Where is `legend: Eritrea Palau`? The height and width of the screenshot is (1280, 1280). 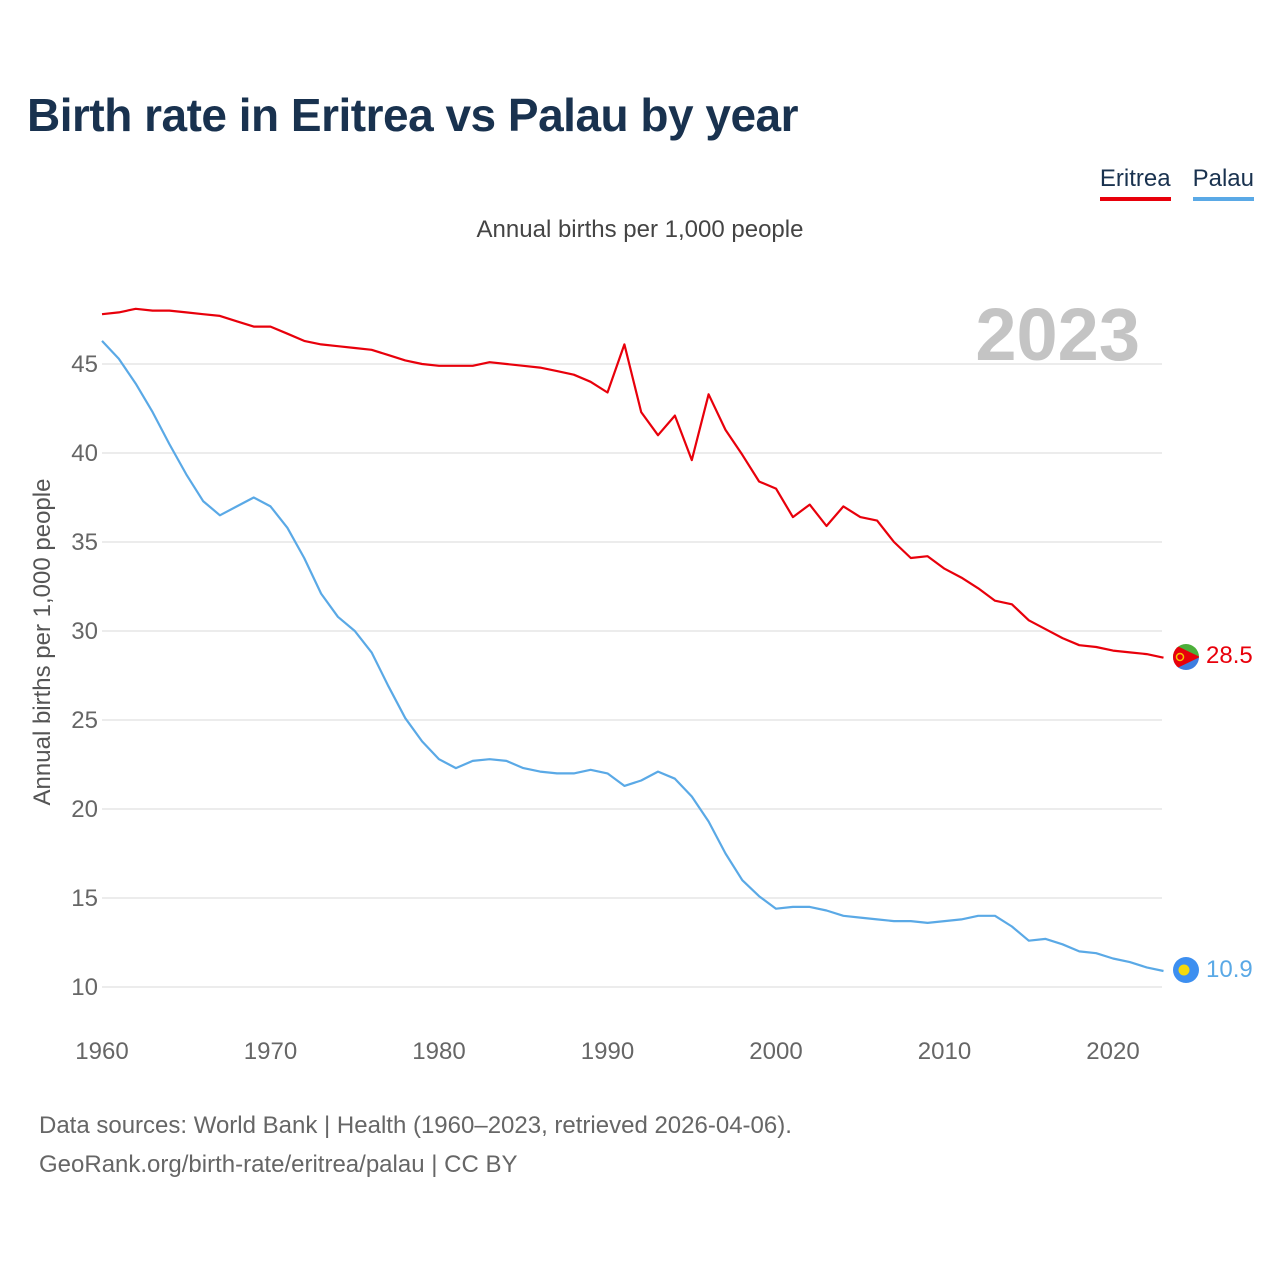 legend: Eritrea Palau is located at coordinates (1176, 183).